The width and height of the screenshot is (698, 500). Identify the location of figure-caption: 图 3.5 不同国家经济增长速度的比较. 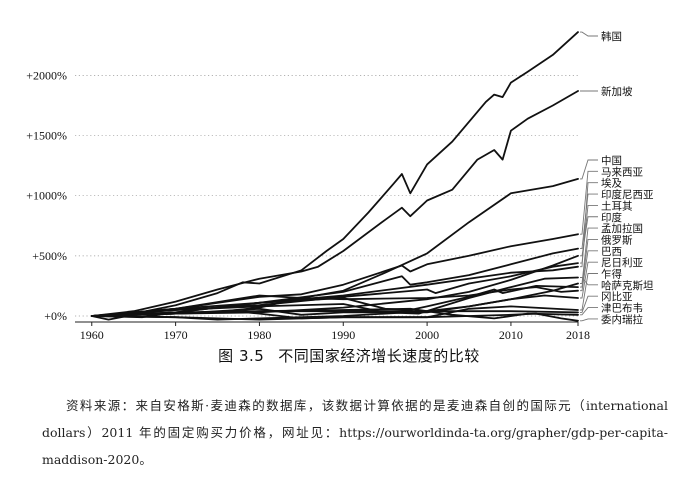
(349, 355).